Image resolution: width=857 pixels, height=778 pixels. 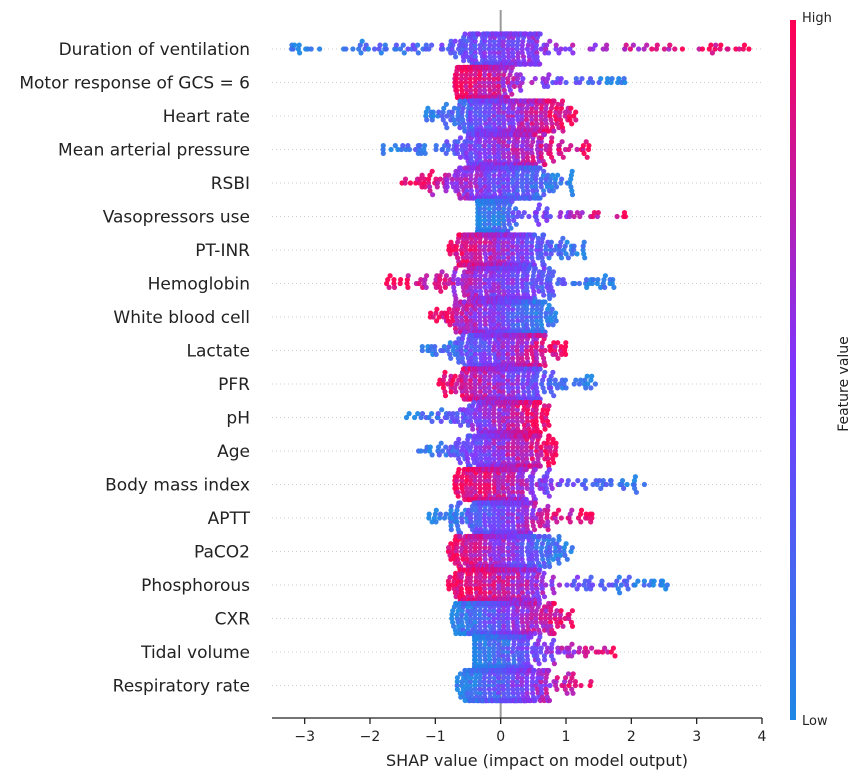 I want to click on feature-label: RSBI, so click(x=230, y=184).